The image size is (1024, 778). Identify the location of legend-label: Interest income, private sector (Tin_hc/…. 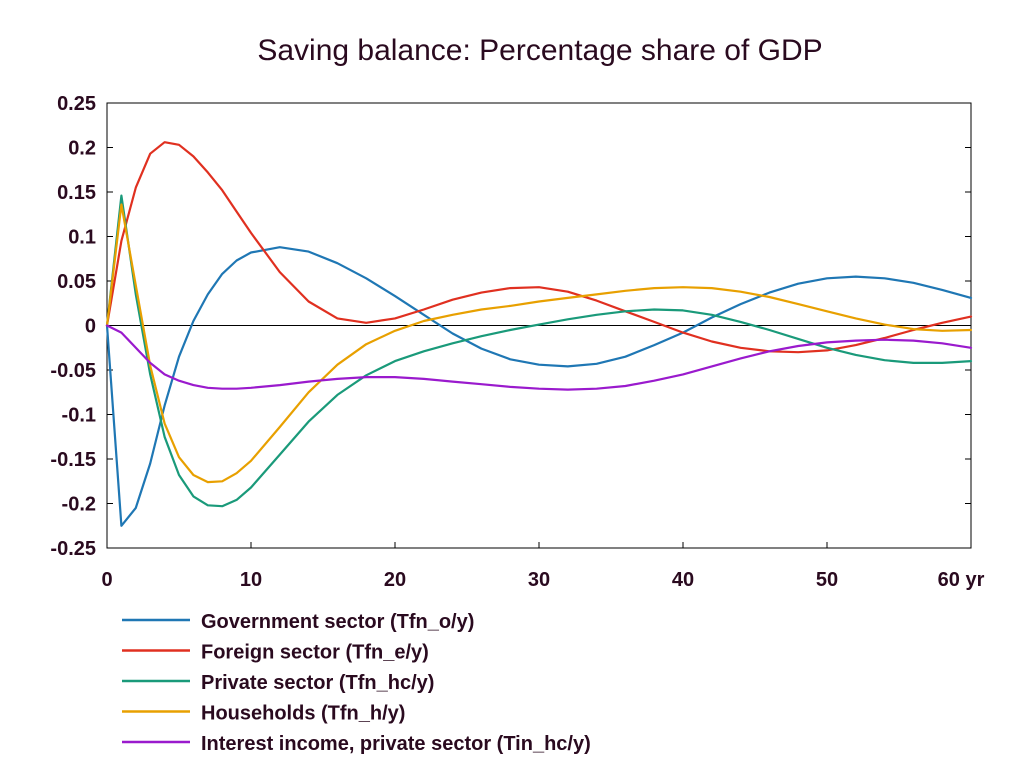
(396, 744).